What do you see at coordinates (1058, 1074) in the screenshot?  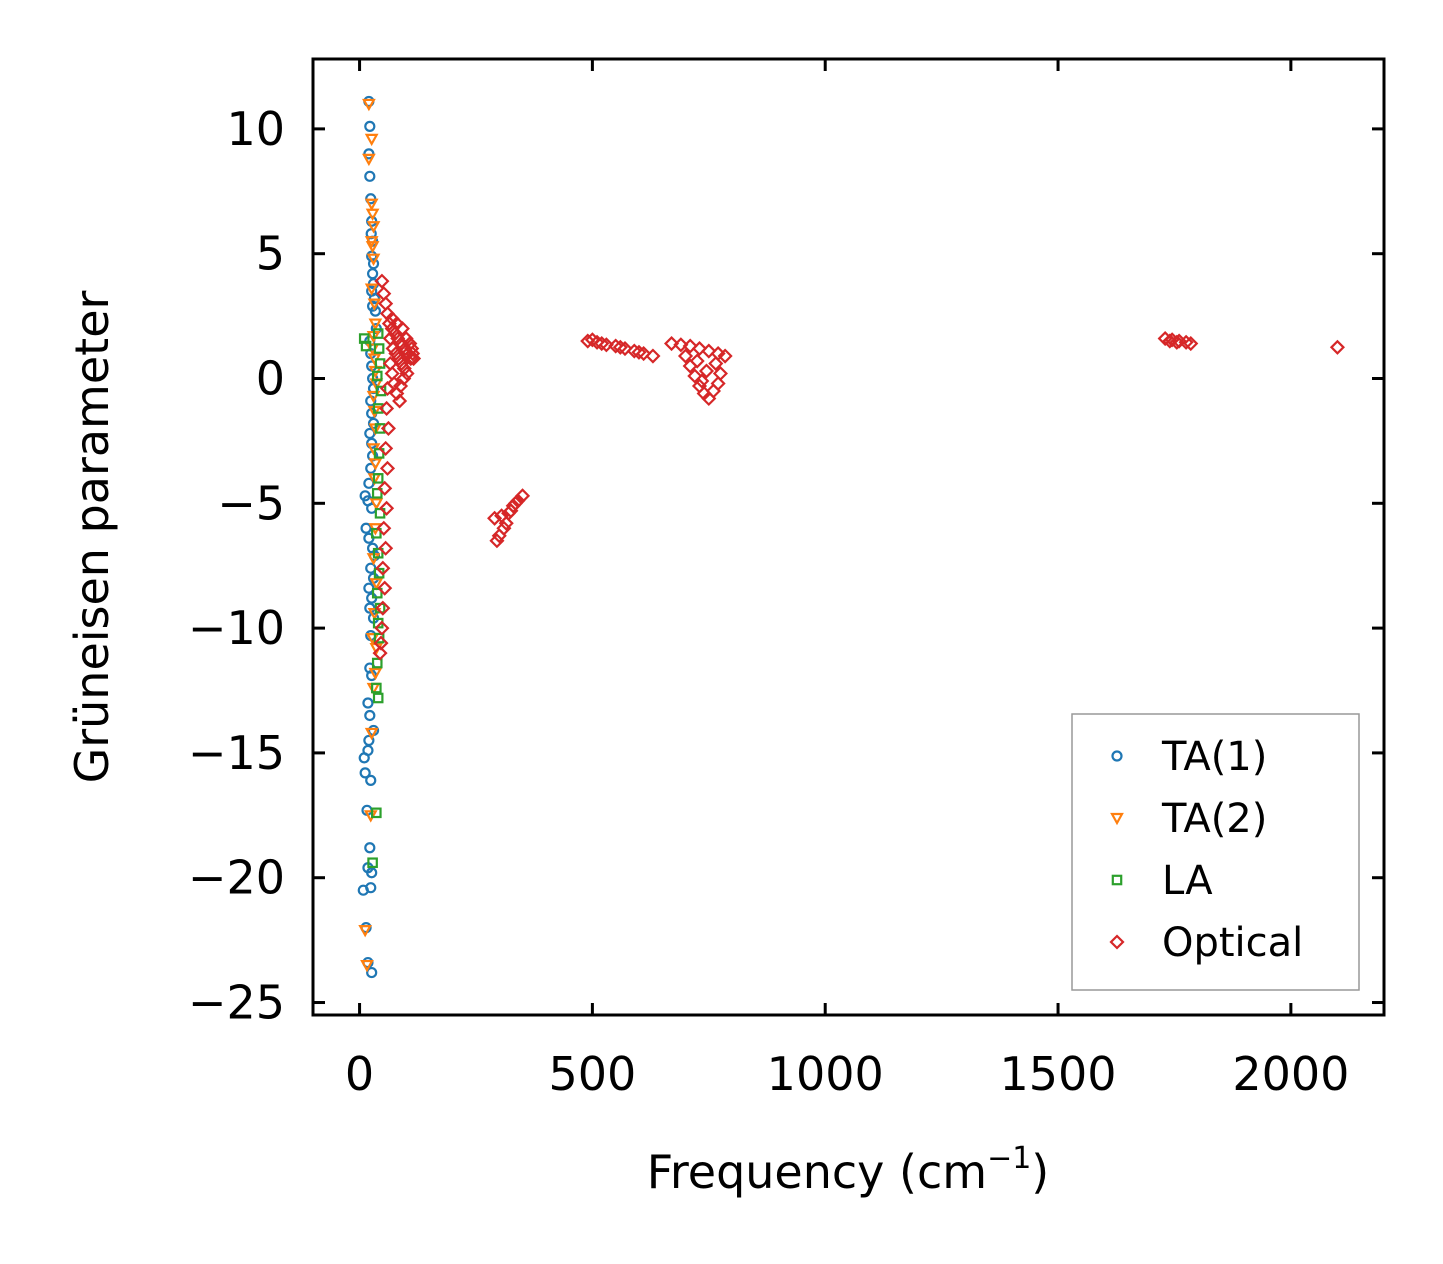 I see `x-tick-label: 1500` at bounding box center [1058, 1074].